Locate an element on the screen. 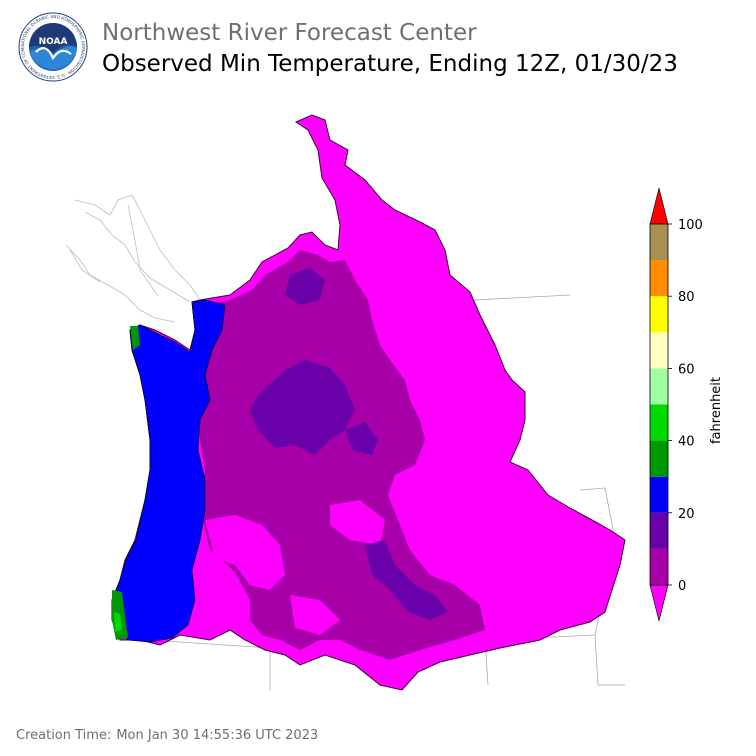 The image size is (756, 756). temp-band-10-20-d is located at coordinates (305, 286).